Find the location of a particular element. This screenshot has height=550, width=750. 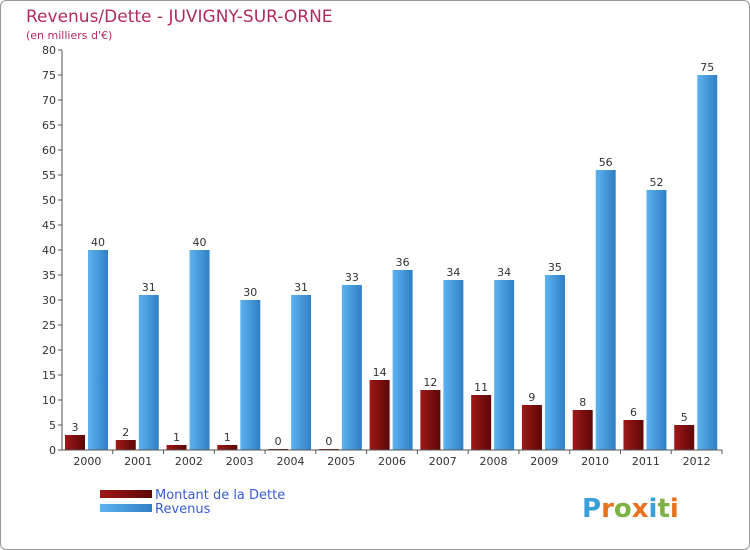

data-label-debt: 8 is located at coordinates (582, 402).